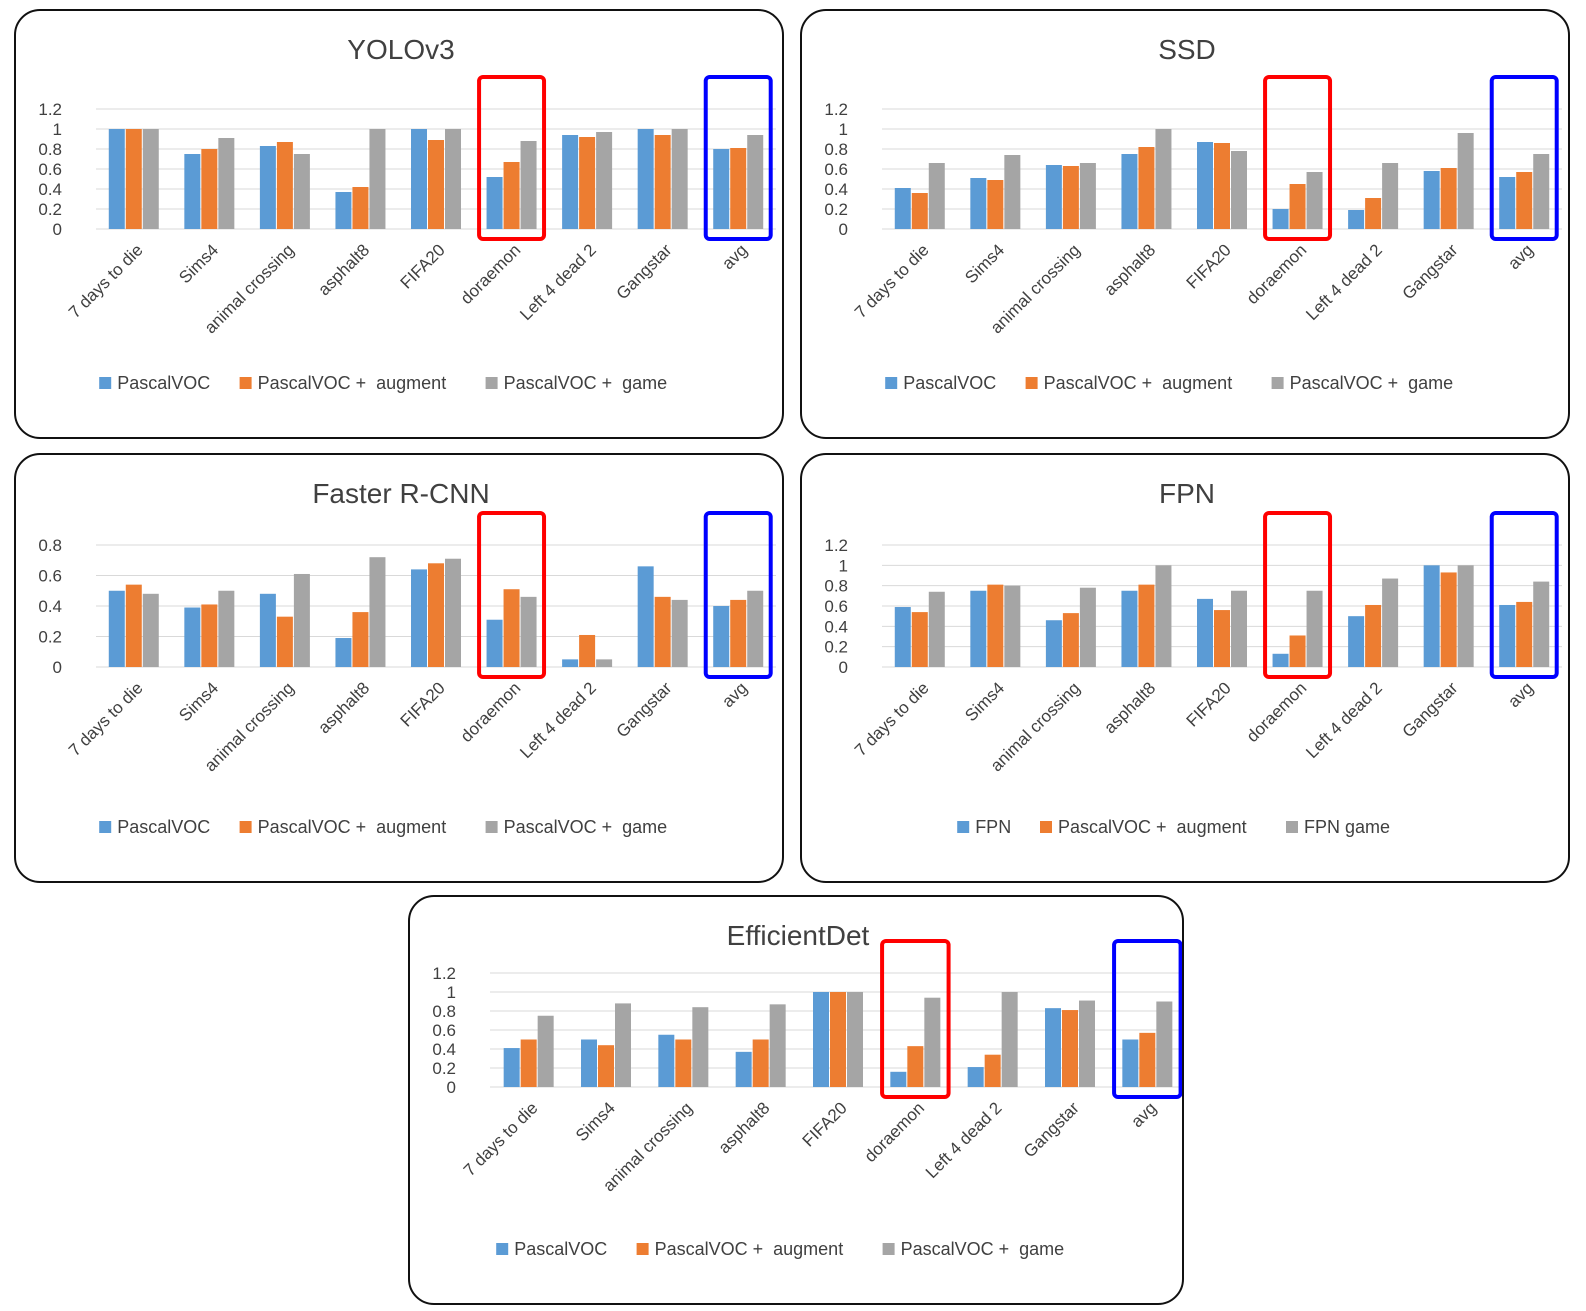 Image resolution: width=1586 pixels, height=1311 pixels. I want to click on legend-label: FPN game, so click(1347, 827).